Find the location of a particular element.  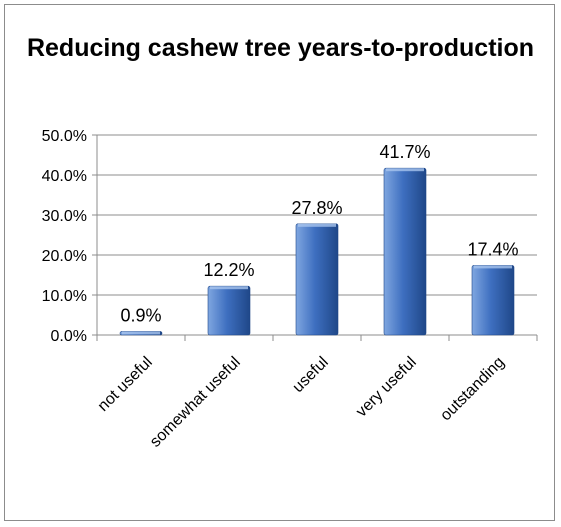

data-label: 12.2% is located at coordinates (228, 270).